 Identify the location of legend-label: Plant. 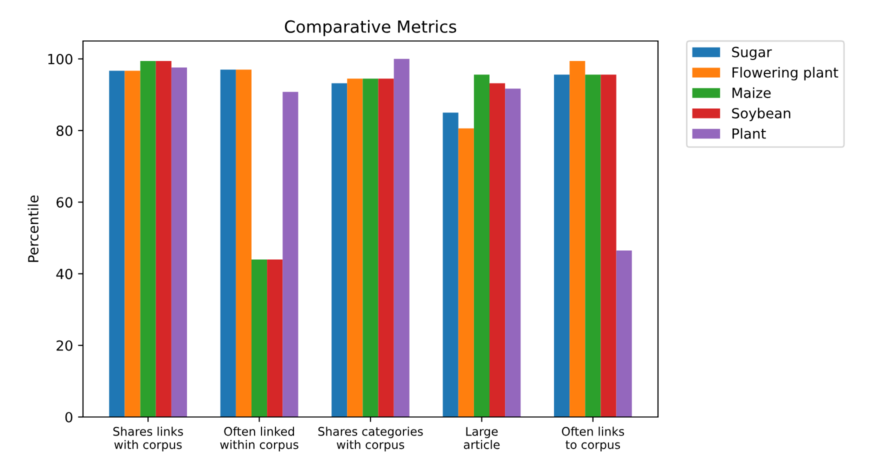
(749, 133).